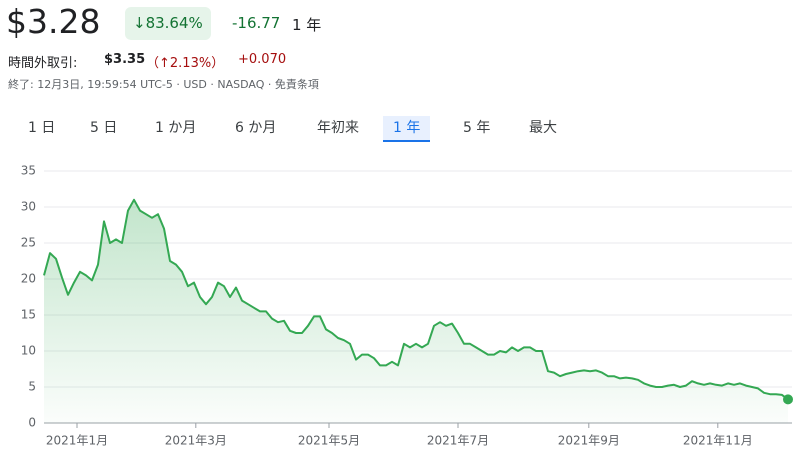 The width and height of the screenshot is (800, 452). What do you see at coordinates (43, 63) in the screenshot?
I see `after-hours-label: 時間外取引:` at bounding box center [43, 63].